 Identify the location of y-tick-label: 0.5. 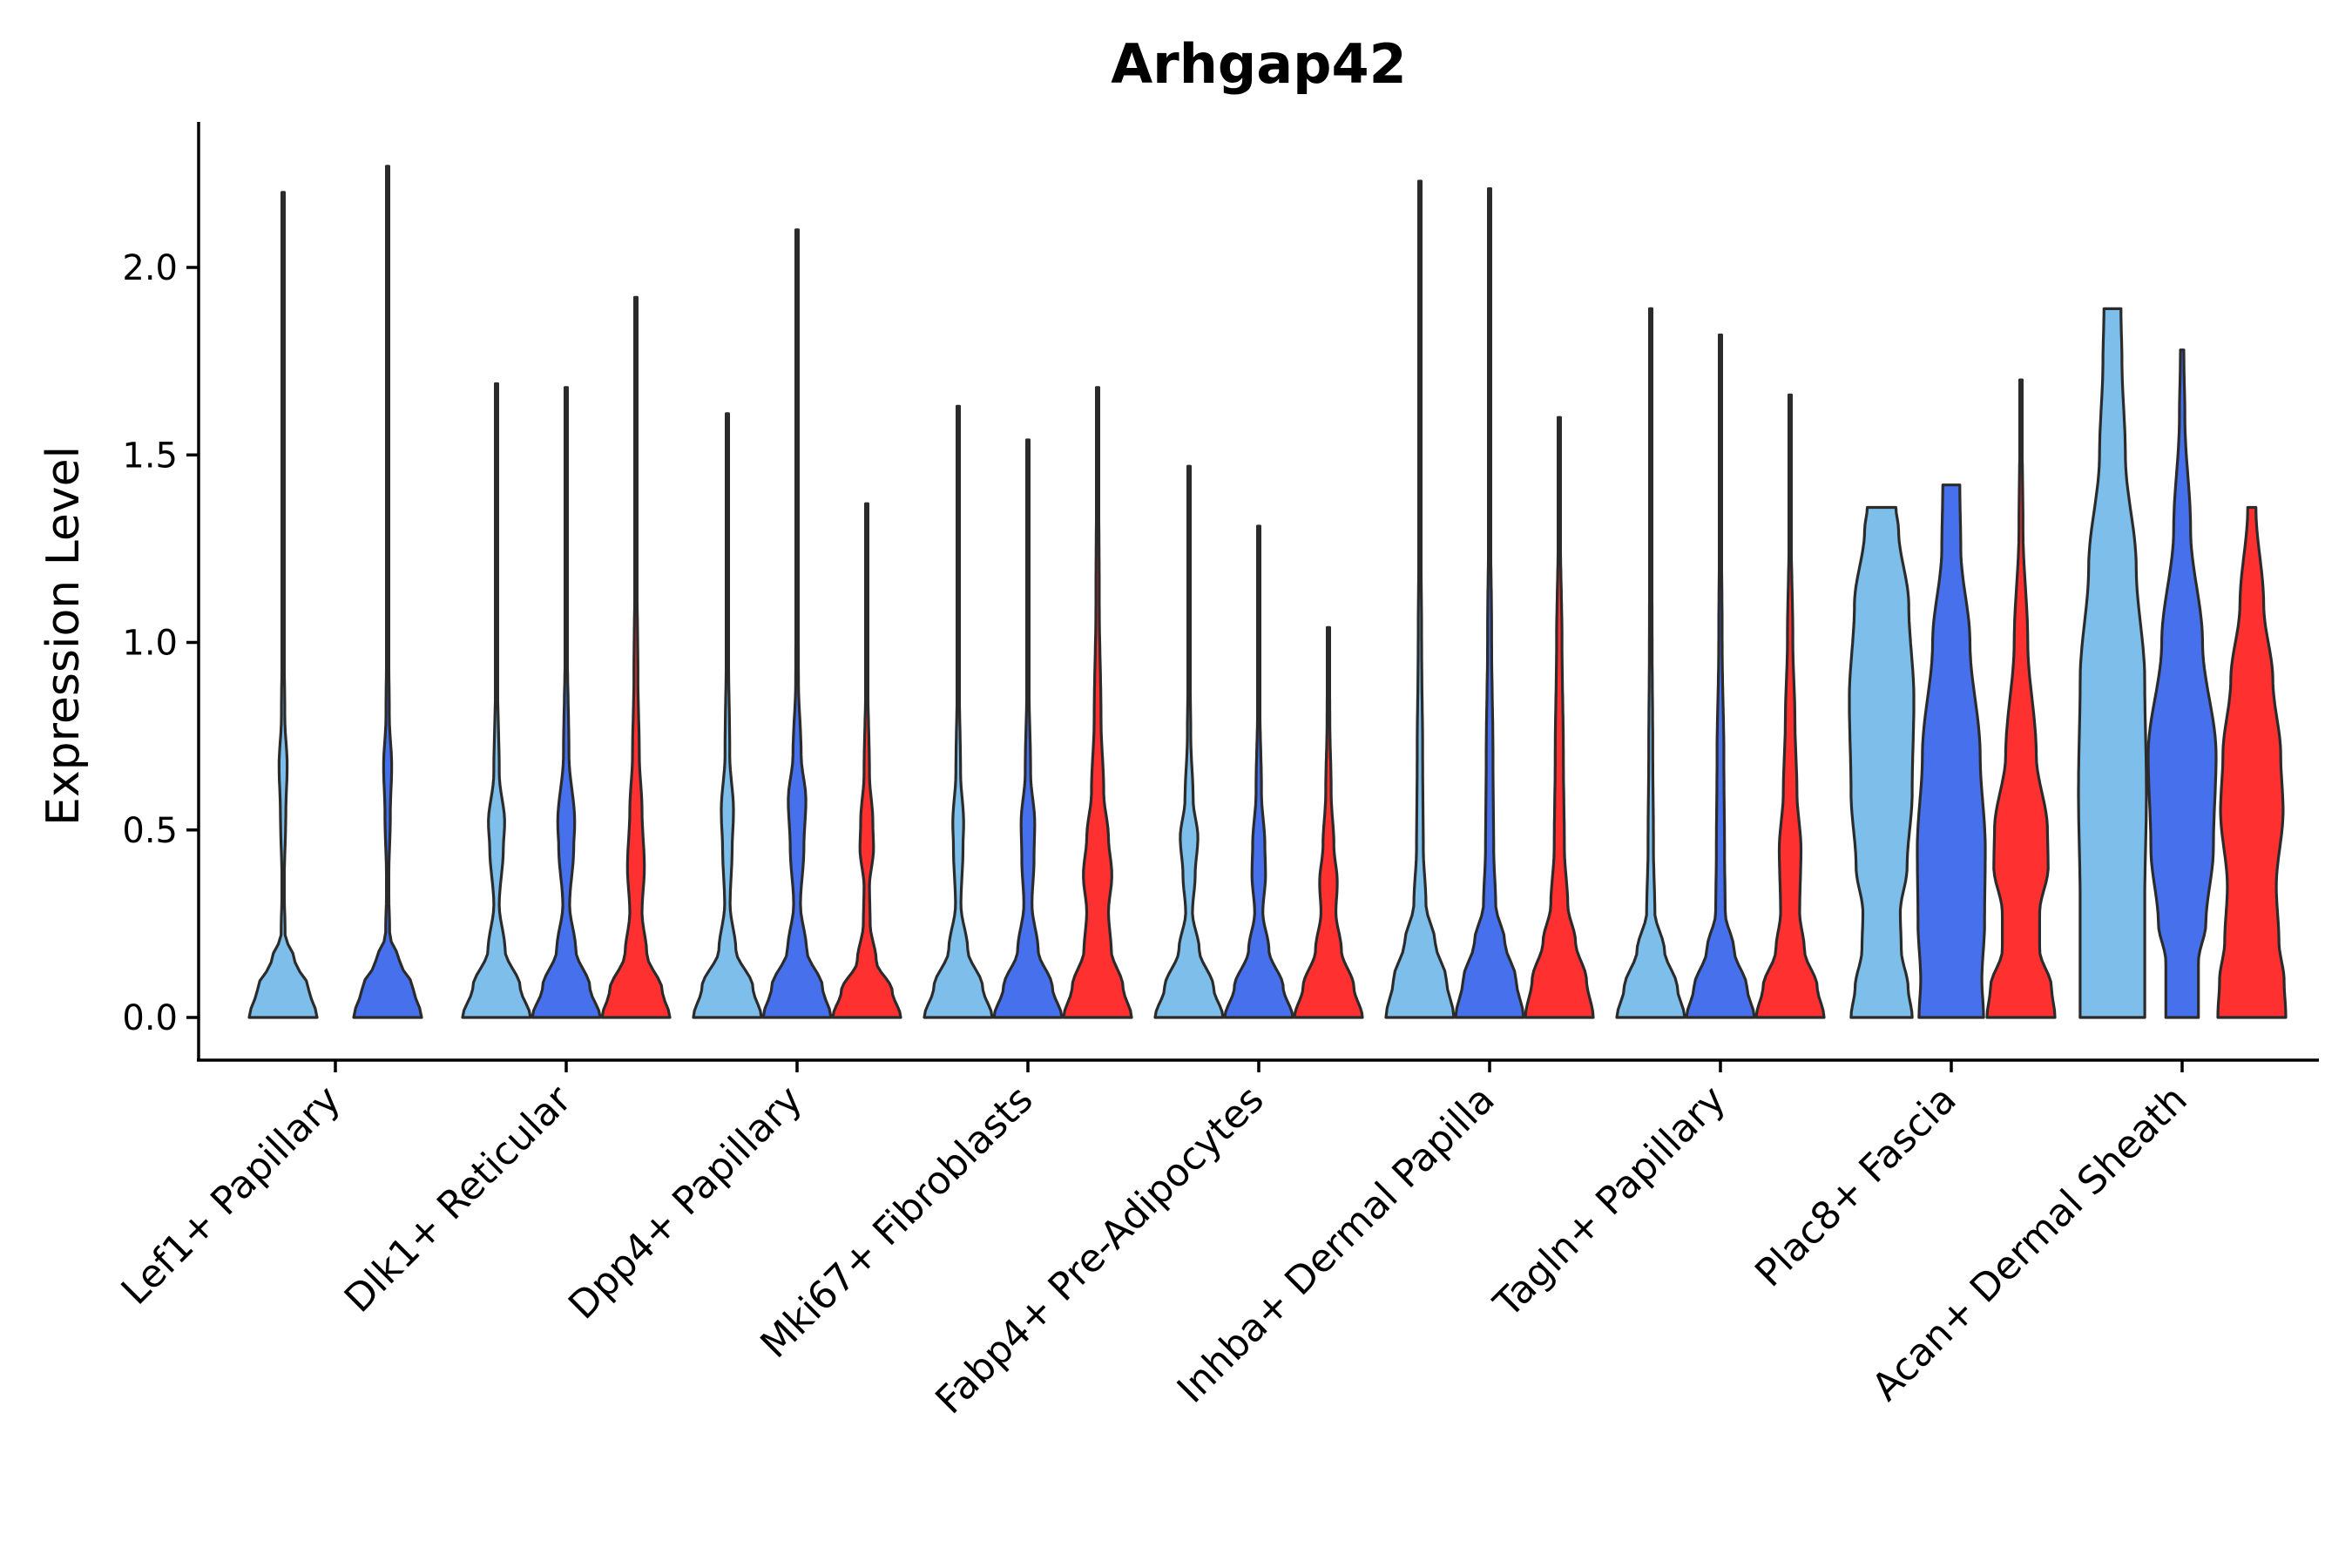
(150, 831).